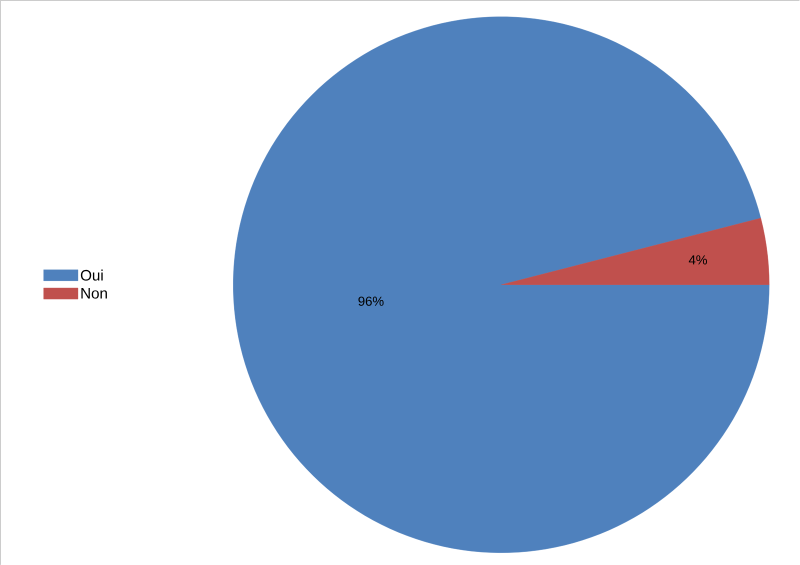  Describe the element at coordinates (371, 301) in the screenshot. I see `data-label: 96%` at that location.